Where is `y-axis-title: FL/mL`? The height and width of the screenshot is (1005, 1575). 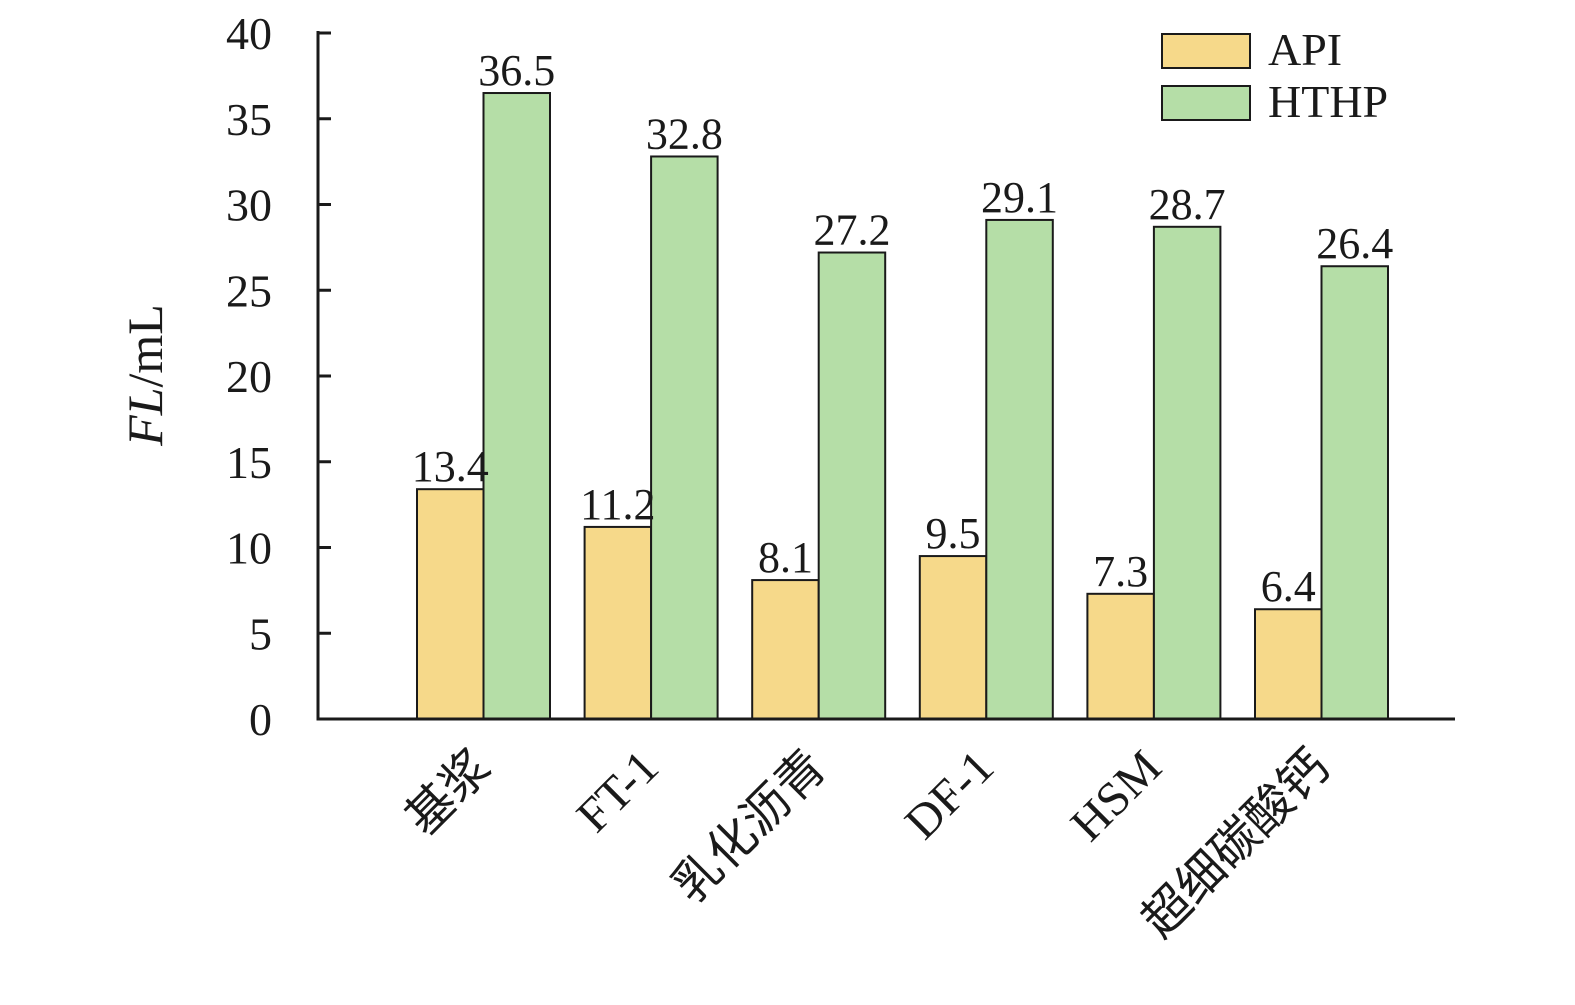
y-axis-title: FL/mL is located at coordinates (145, 375).